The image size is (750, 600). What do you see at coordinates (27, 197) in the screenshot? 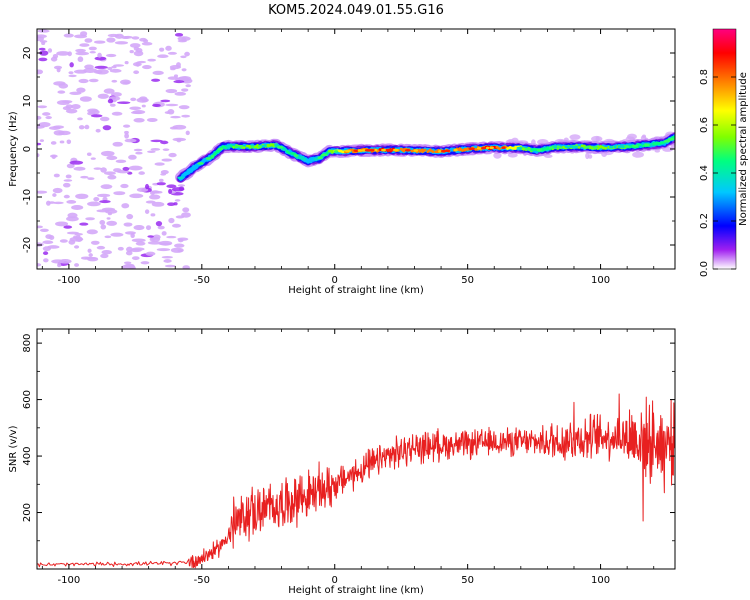
I see `y-tick-label: -10` at bounding box center [27, 197].